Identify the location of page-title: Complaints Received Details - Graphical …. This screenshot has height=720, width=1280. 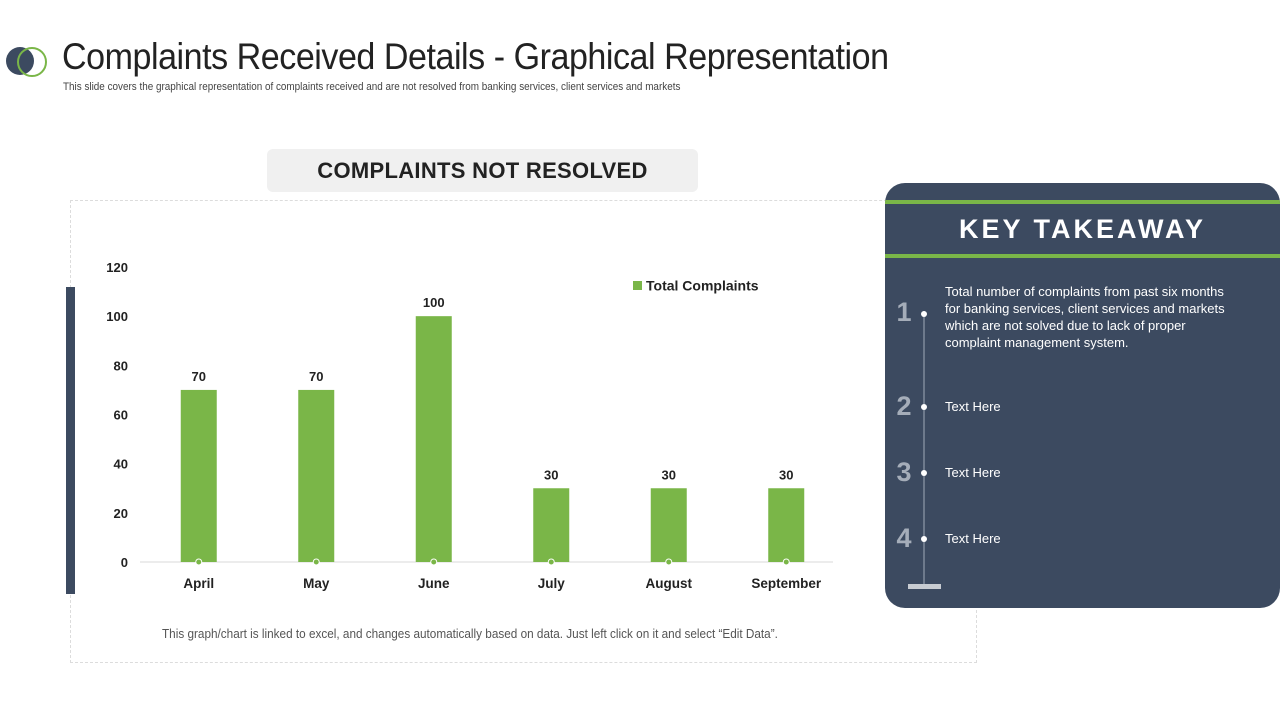
(475, 56).